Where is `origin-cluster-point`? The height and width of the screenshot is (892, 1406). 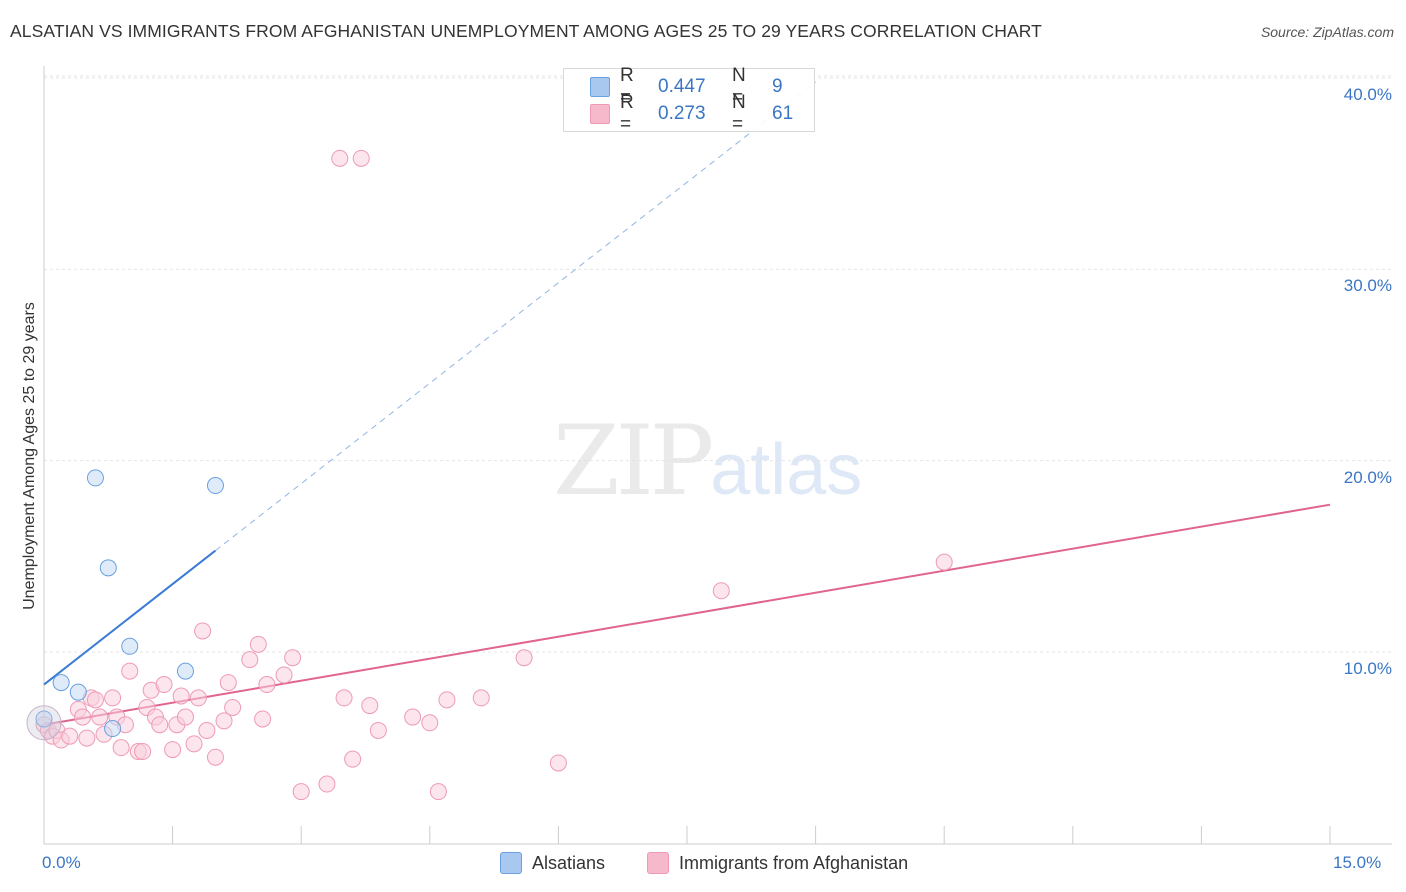
origin-cluster-point is located at coordinates (44, 723).